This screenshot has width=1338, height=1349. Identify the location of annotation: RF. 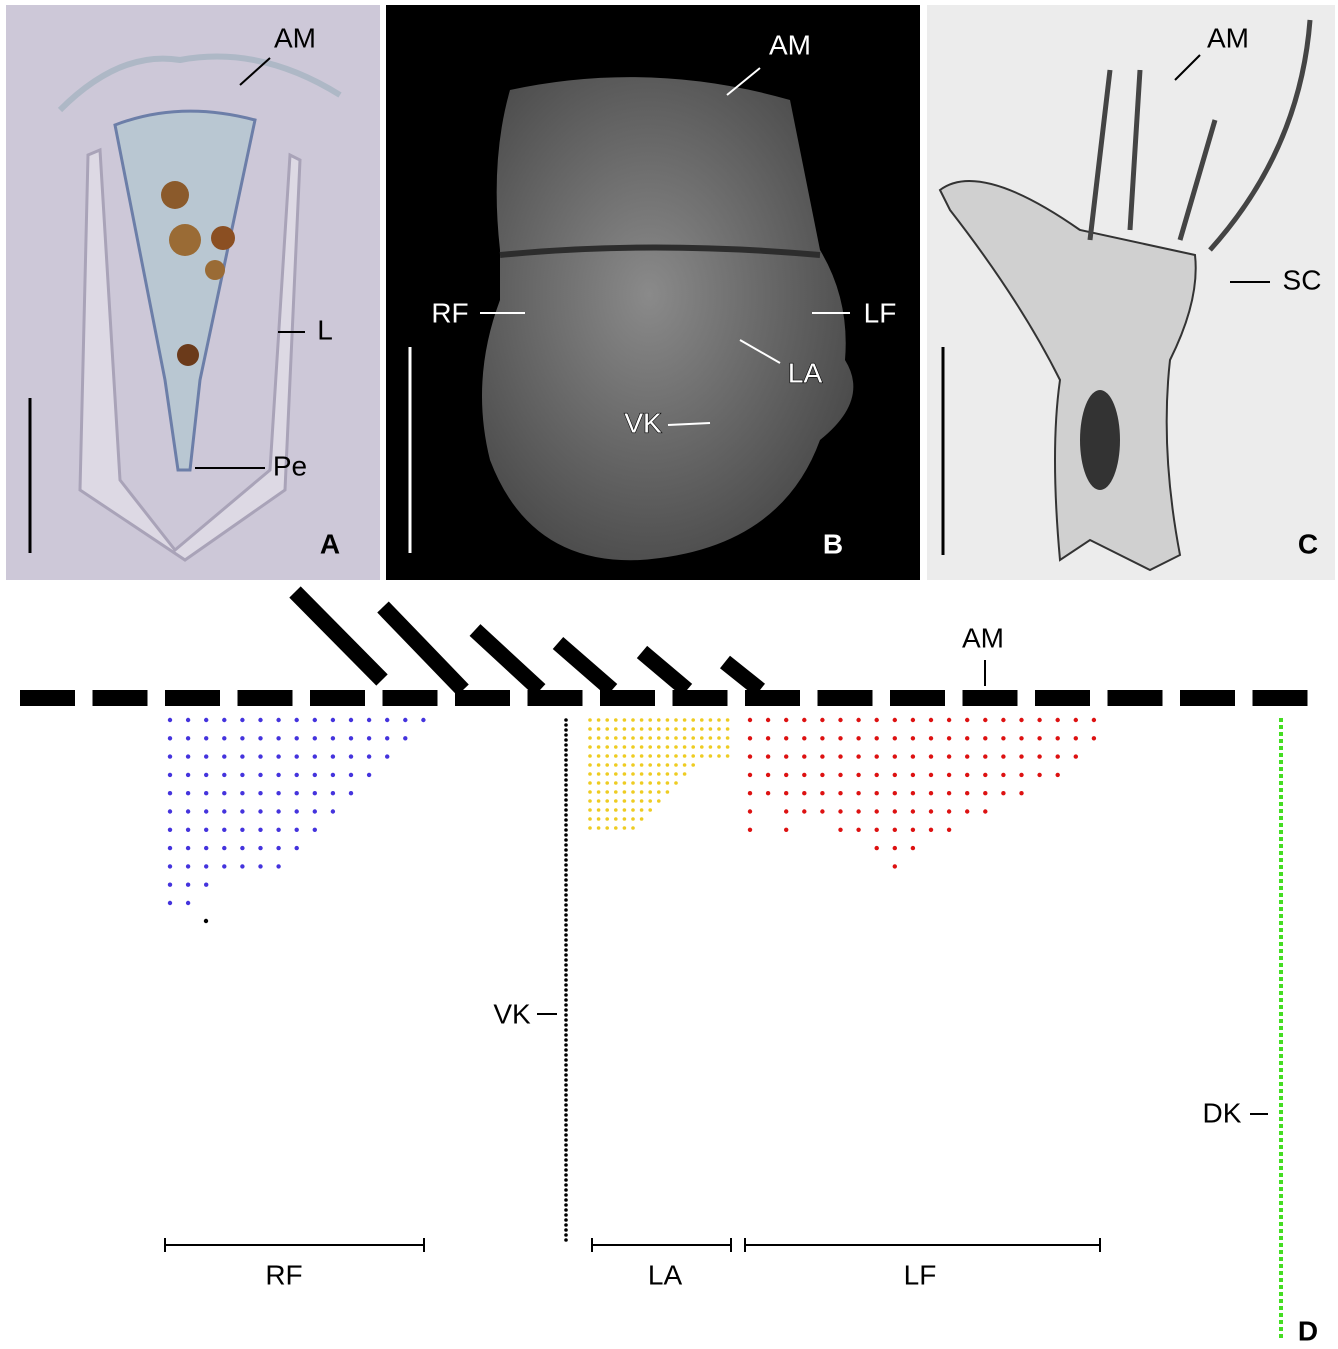
(449, 312).